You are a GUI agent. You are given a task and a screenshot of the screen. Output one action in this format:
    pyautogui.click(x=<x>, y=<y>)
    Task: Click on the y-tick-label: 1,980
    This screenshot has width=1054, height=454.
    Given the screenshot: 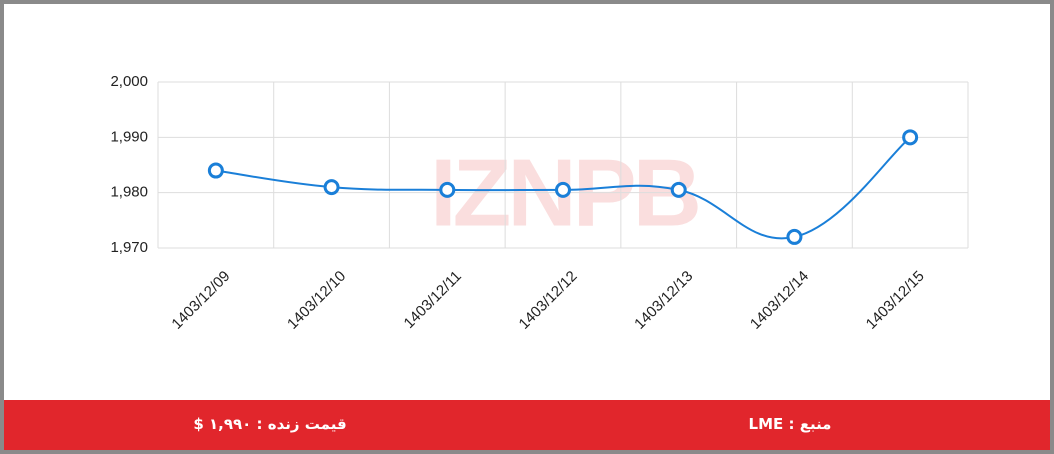 What is the action you would take?
    pyautogui.click(x=129, y=192)
    